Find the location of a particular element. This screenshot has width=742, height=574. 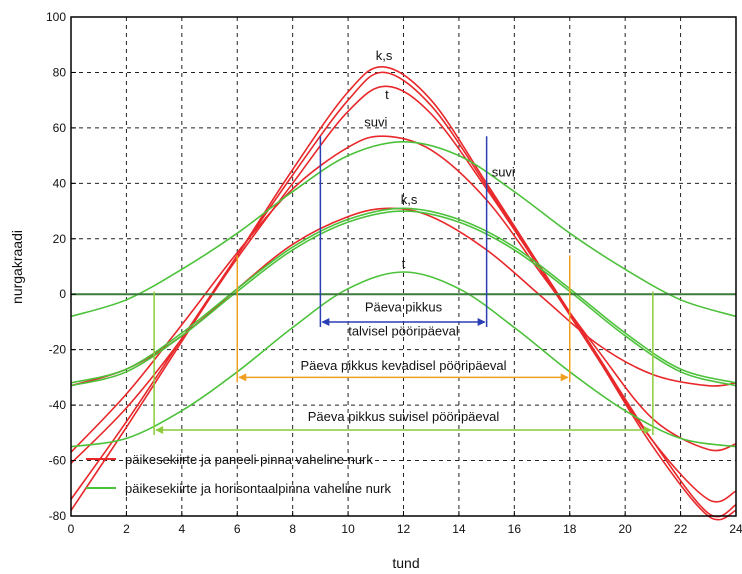

x-tick-label: 16 is located at coordinates (515, 529).